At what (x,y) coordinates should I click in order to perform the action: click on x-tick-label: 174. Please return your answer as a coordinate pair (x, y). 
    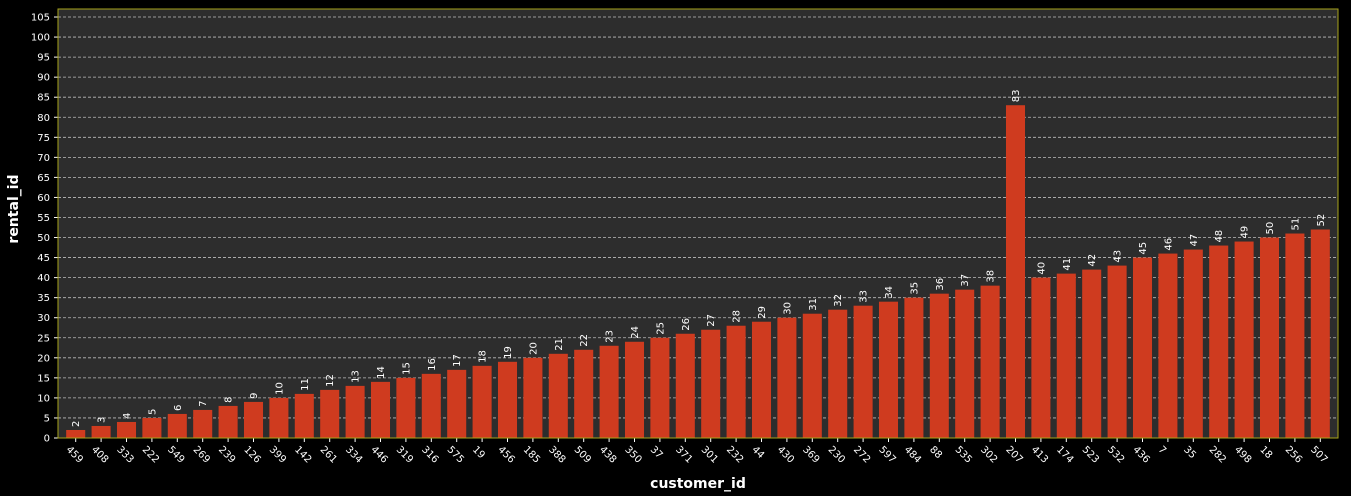
    Looking at the image, I should click on (1064, 454).